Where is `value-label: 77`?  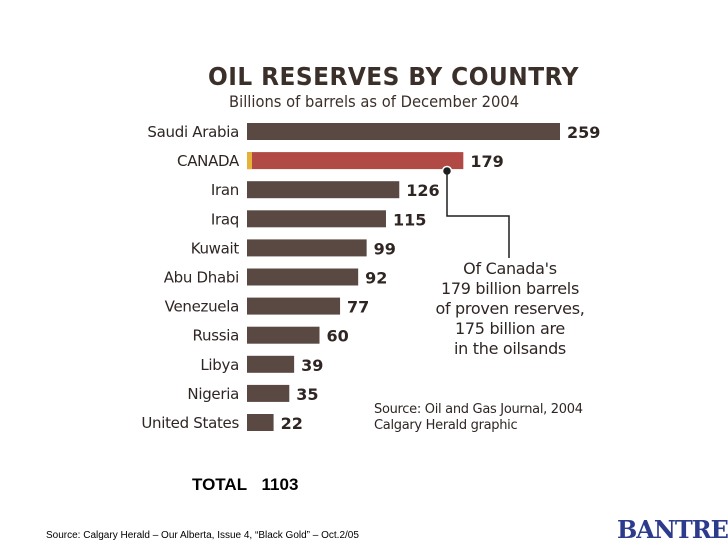 value-label: 77 is located at coordinates (358, 307).